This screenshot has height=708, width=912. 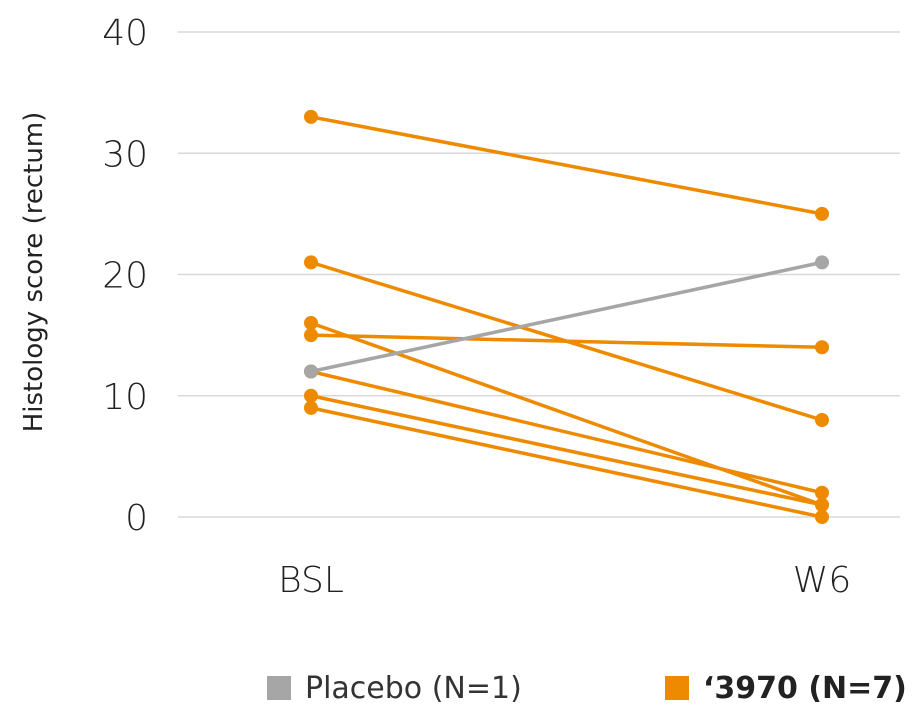 What do you see at coordinates (805, 688) in the screenshot?
I see `legend-3970-label: ‘3970 (N=7)` at bounding box center [805, 688].